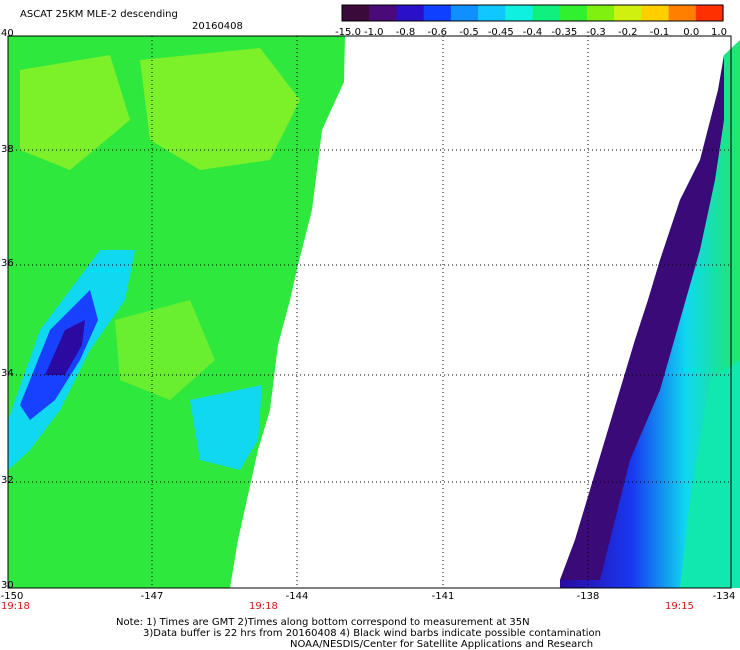 This screenshot has height=650, width=740. Describe the element at coordinates (564, 32) in the screenshot. I see `colorbar-label: -0.35` at that location.